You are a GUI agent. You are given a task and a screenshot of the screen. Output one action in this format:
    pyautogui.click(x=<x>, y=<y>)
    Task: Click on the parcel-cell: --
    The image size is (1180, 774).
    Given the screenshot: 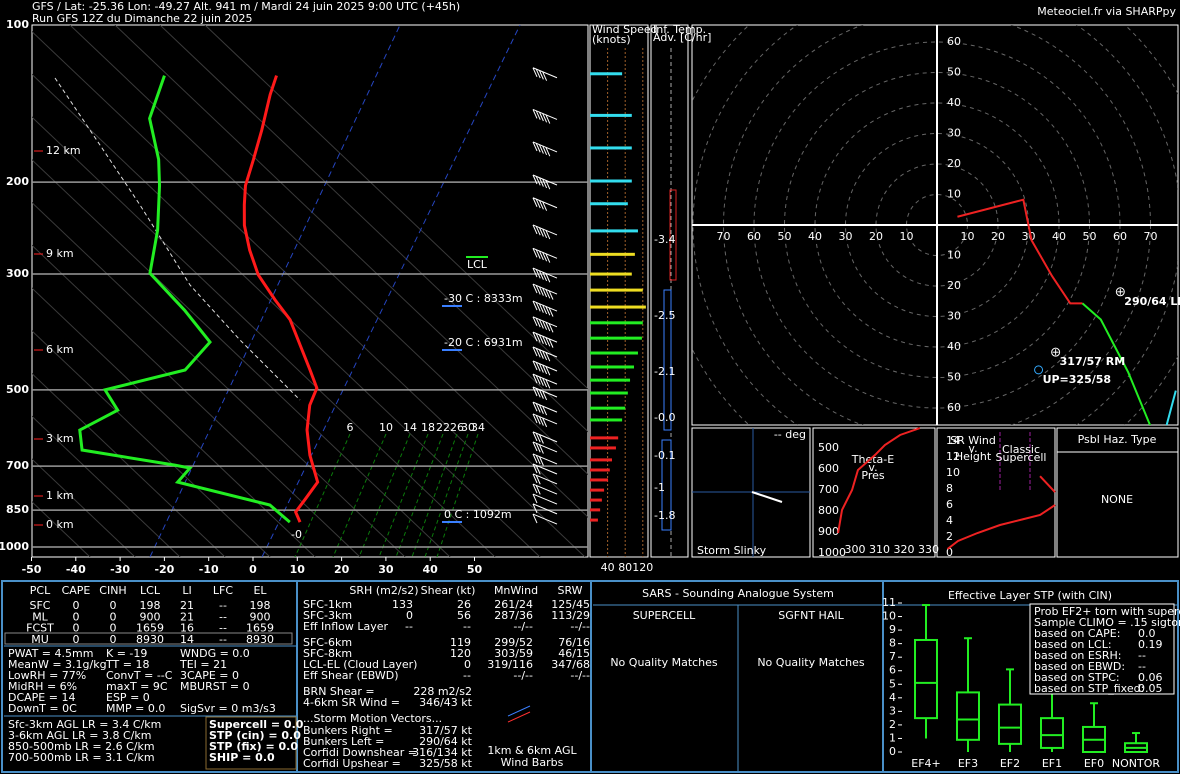 What is the action you would take?
    pyautogui.click(x=223, y=639)
    